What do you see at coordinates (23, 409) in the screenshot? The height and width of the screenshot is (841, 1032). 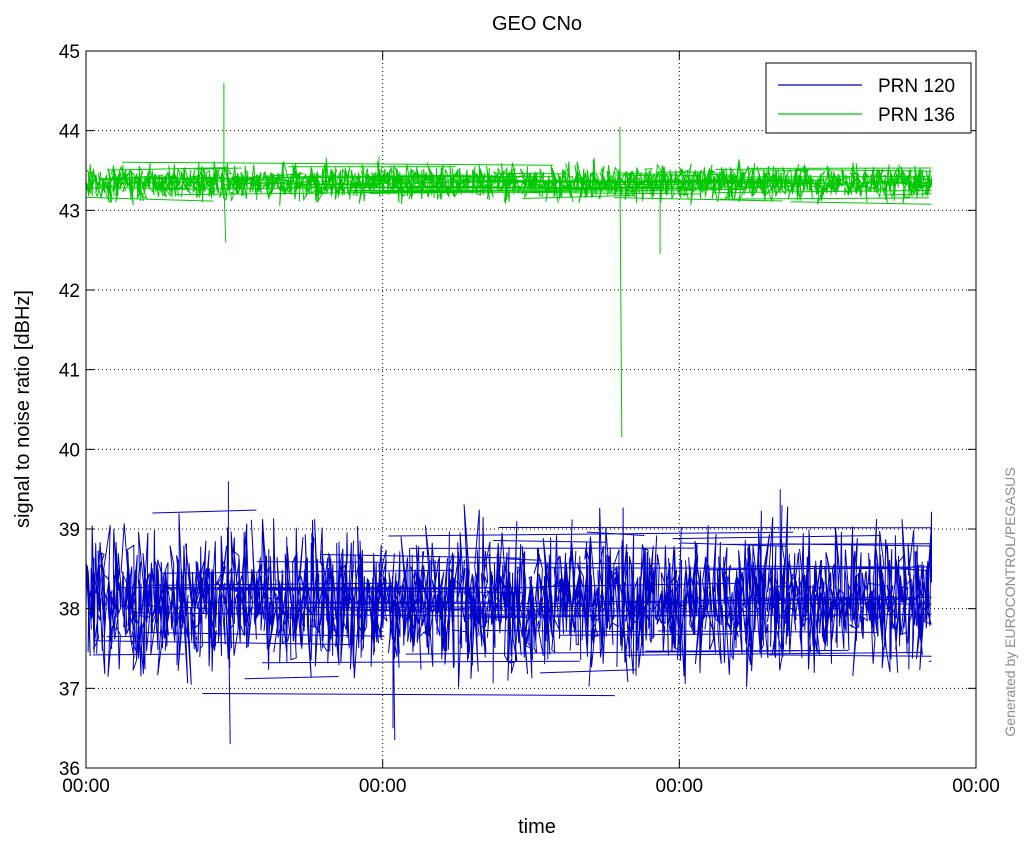 I see `y-axis-label: signal to noise ratio [dBHz]` at bounding box center [23, 409].